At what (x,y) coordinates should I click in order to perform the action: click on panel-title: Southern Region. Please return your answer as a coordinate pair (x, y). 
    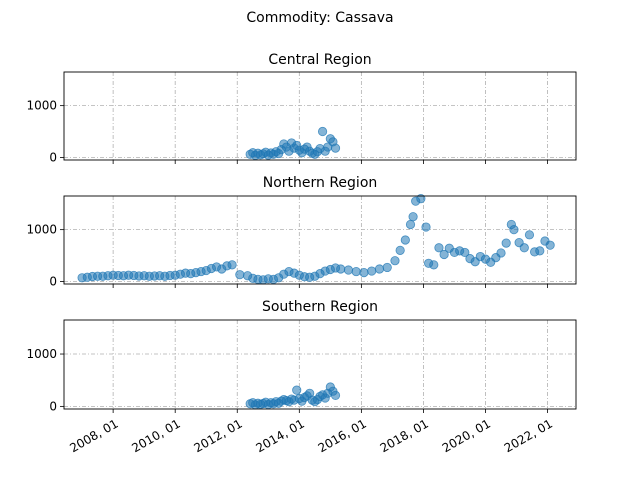
    Looking at the image, I should click on (320, 307).